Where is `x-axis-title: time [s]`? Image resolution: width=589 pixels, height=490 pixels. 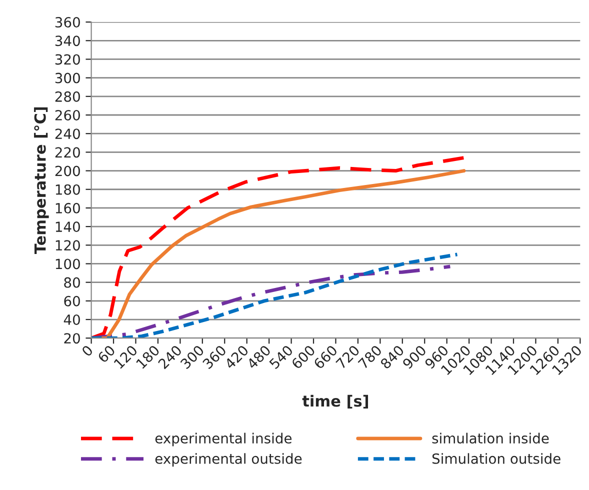 x-axis-title: time [s] is located at coordinates (335, 401).